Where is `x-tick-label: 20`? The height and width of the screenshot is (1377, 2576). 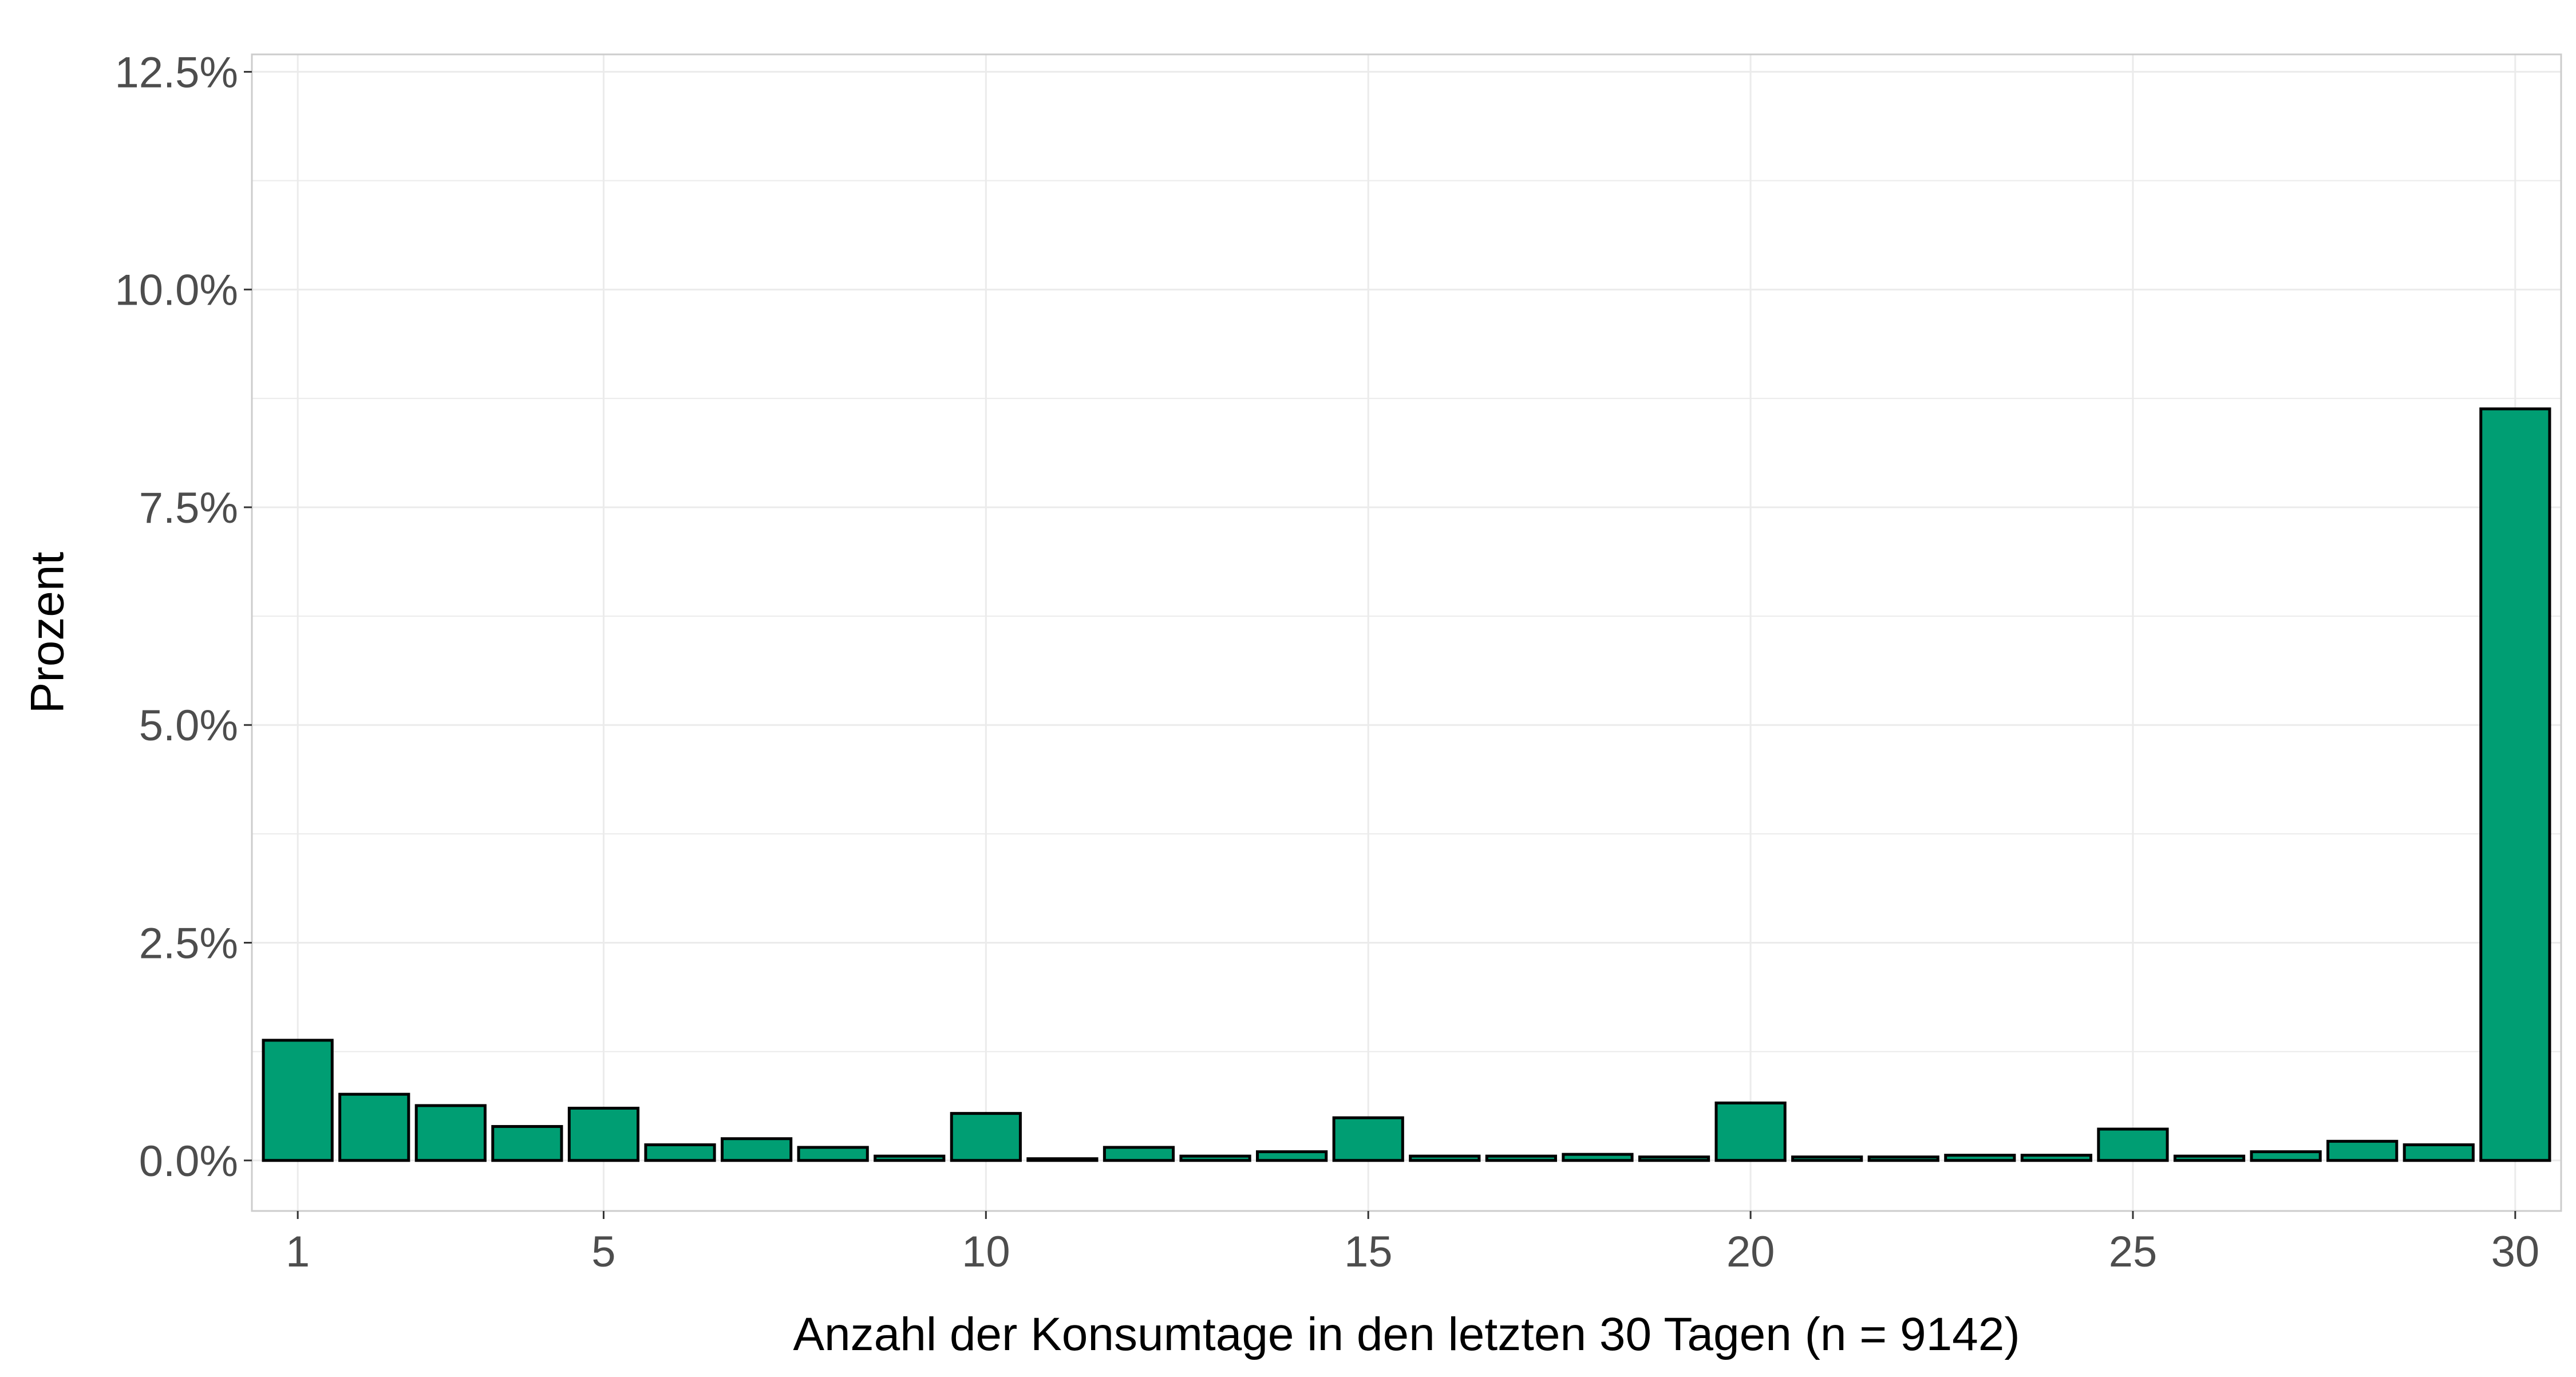
x-tick-label: 20 is located at coordinates (1750, 1252).